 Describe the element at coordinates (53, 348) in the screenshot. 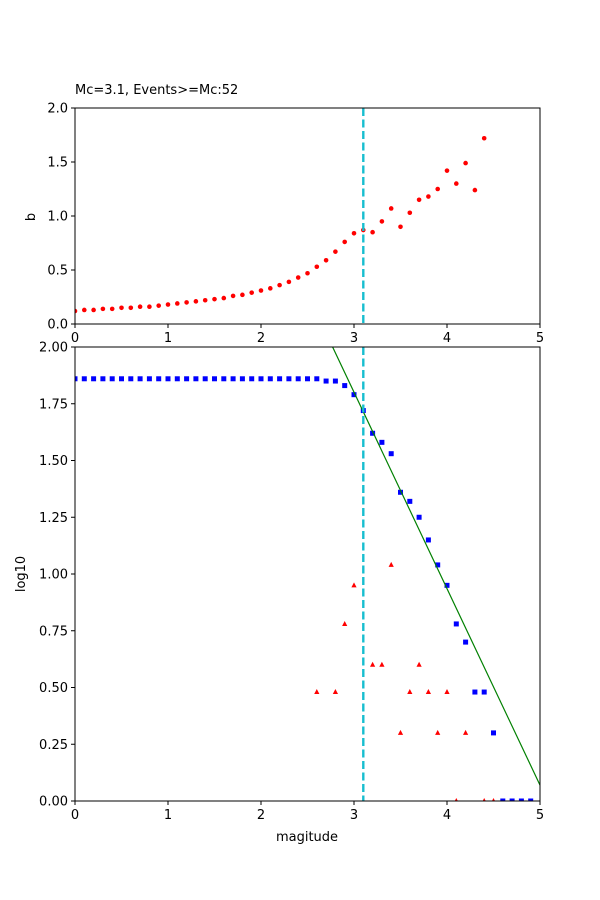

I see `bottom-y-tick-label: 2.00` at that location.